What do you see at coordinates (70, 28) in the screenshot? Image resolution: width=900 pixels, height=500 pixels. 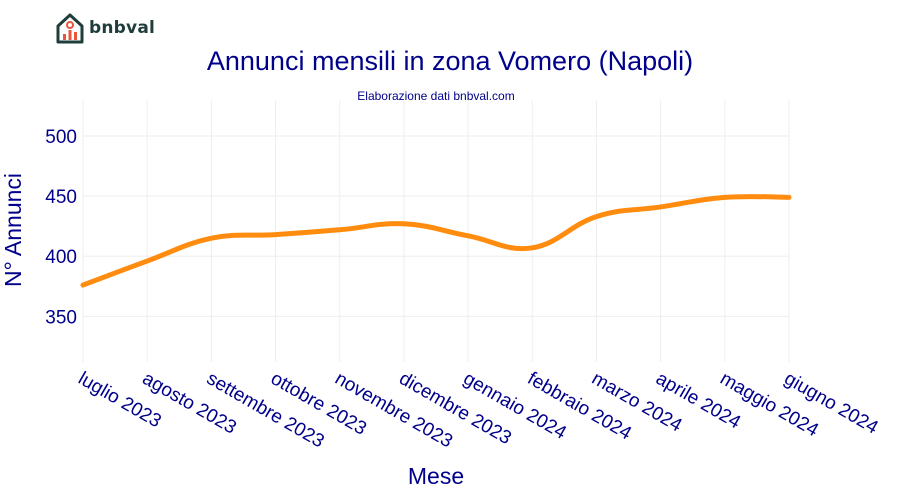 I see `house-chart-icon` at bounding box center [70, 28].